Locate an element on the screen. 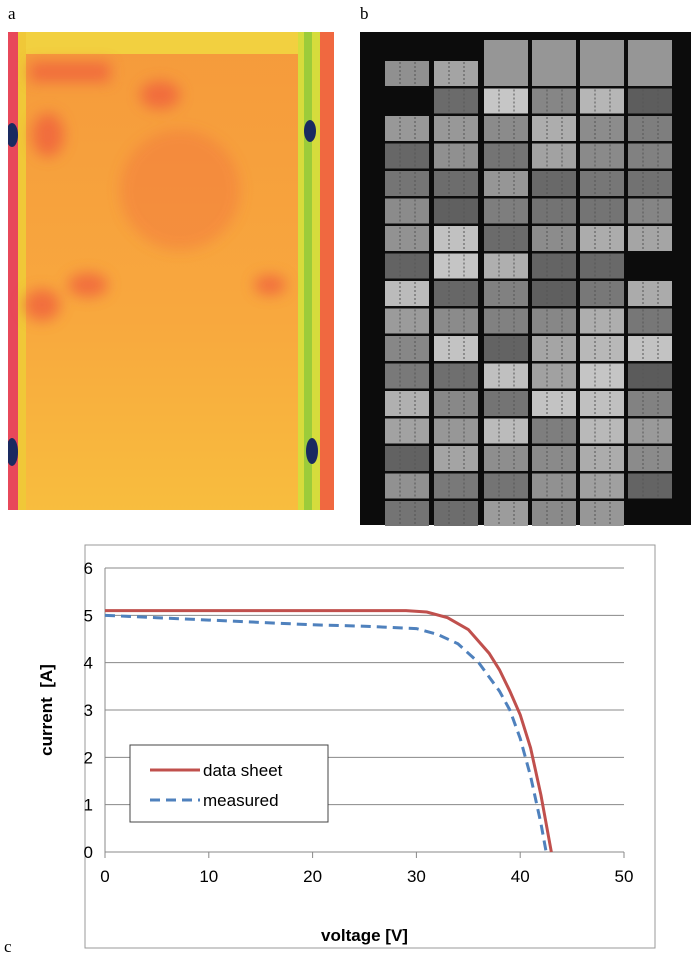 The width and height of the screenshot is (691, 955). panel-label: a is located at coordinates (12, 13).